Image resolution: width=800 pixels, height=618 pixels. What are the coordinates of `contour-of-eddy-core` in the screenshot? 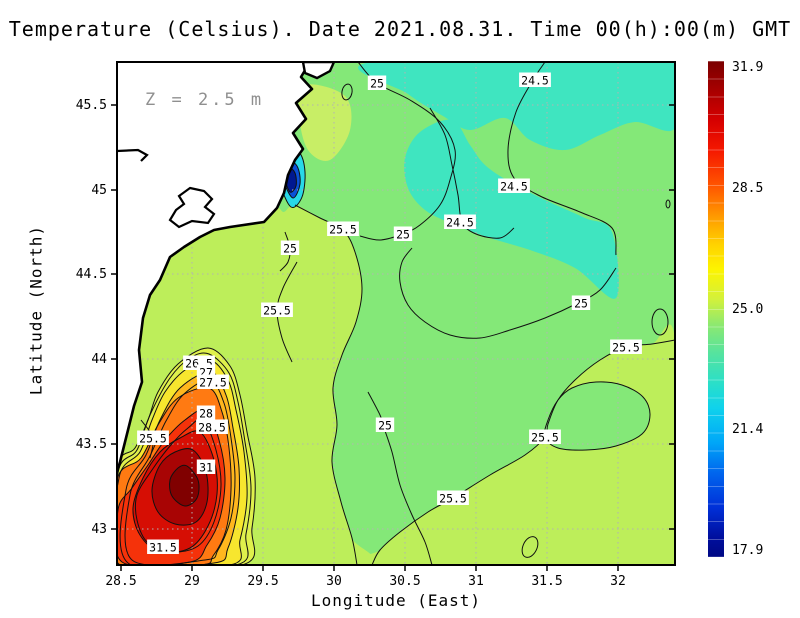 It's located at (184, 485).